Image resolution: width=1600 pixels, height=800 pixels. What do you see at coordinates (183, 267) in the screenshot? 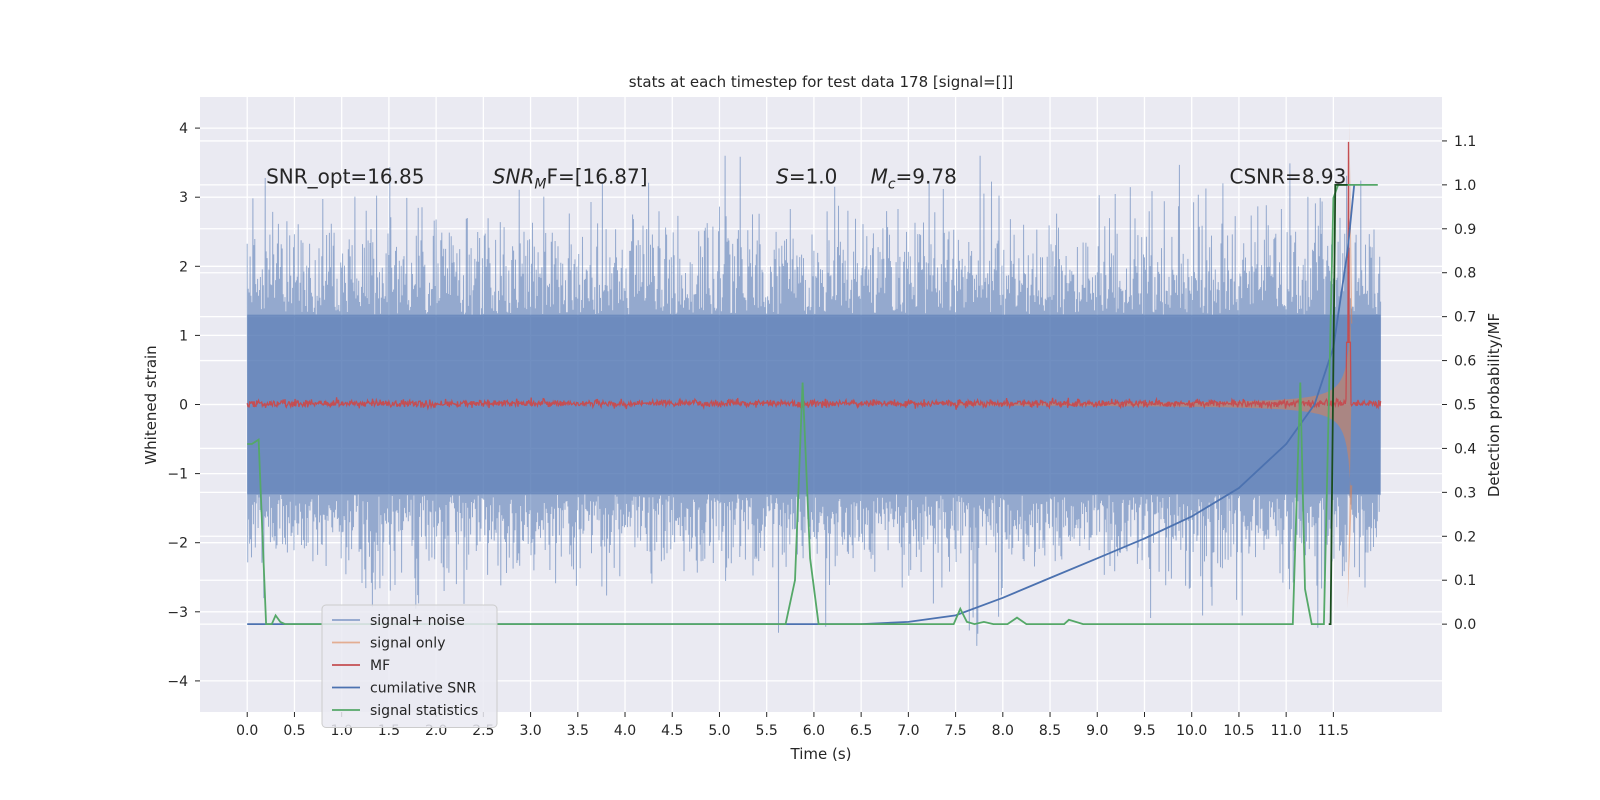
I see `y-tick-label: 2` at bounding box center [183, 267].